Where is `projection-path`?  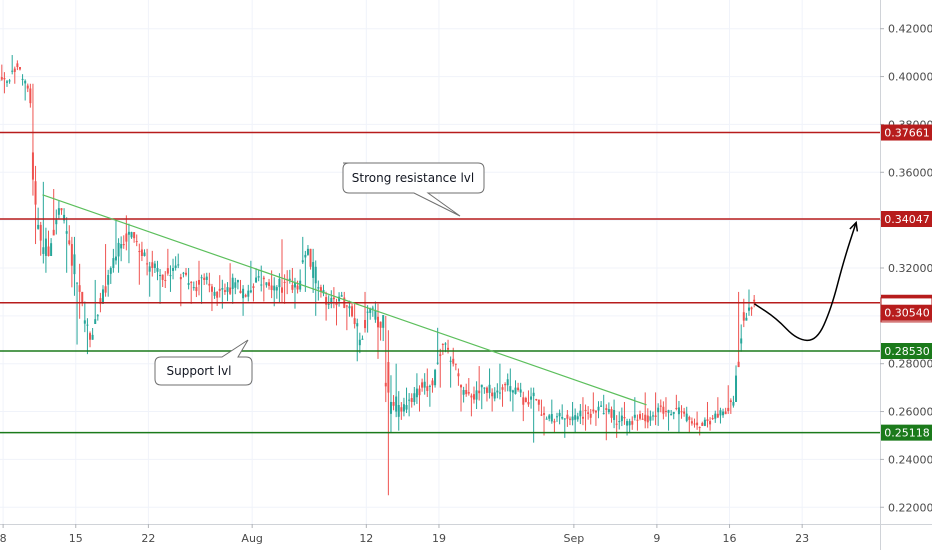
projection-path is located at coordinates (806, 281).